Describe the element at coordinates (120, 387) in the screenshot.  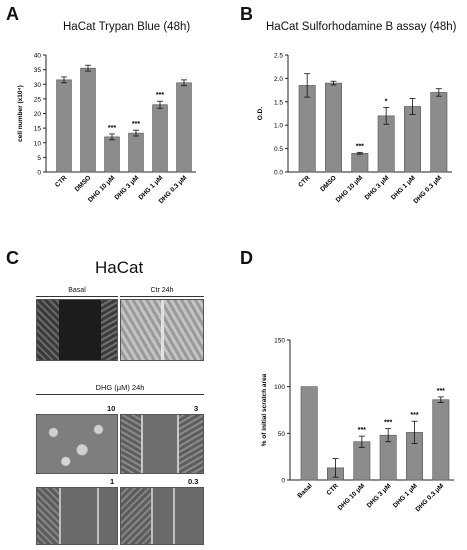
I see `dhg24-caption: DHG (μM) 24h` at that location.